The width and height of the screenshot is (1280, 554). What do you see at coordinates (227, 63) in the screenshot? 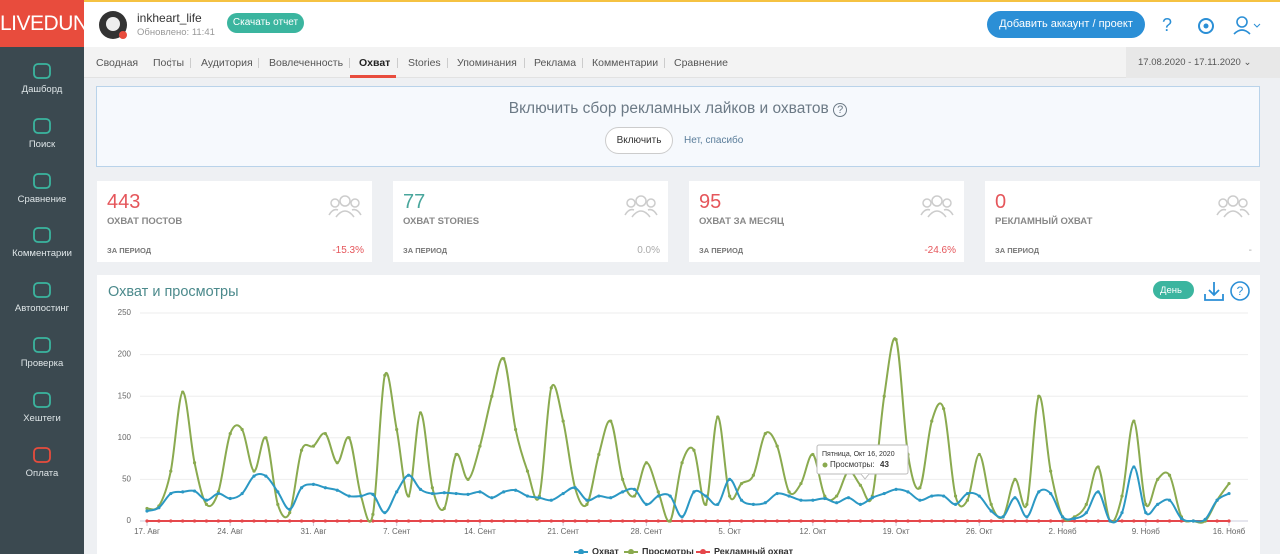
I see `tab: Аудитория` at bounding box center [227, 63].